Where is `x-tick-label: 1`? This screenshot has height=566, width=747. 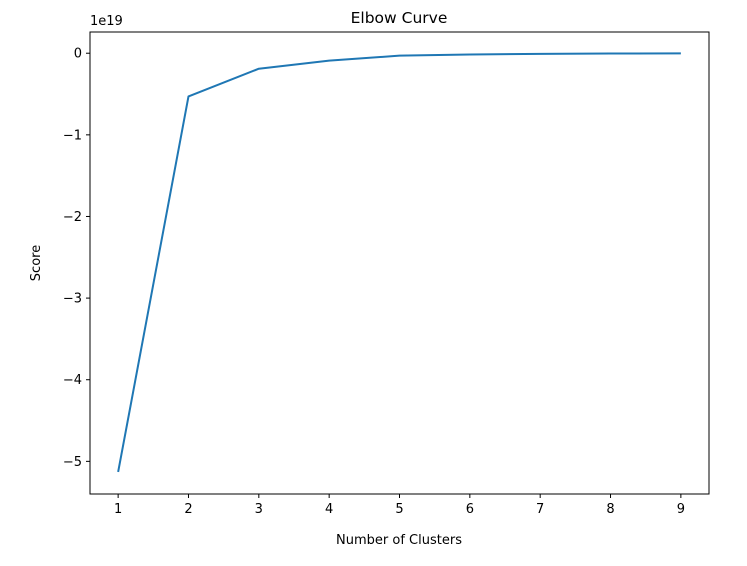 x-tick-label: 1 is located at coordinates (118, 509).